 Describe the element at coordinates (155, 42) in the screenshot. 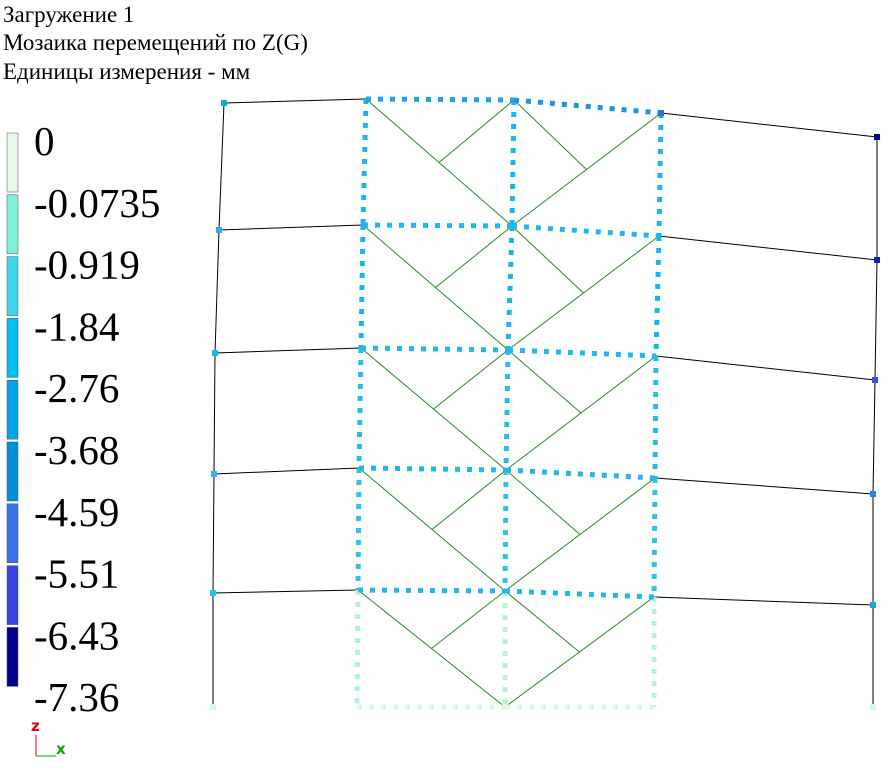

I see `header-line: Мозаика перемещений по Z(G)` at that location.